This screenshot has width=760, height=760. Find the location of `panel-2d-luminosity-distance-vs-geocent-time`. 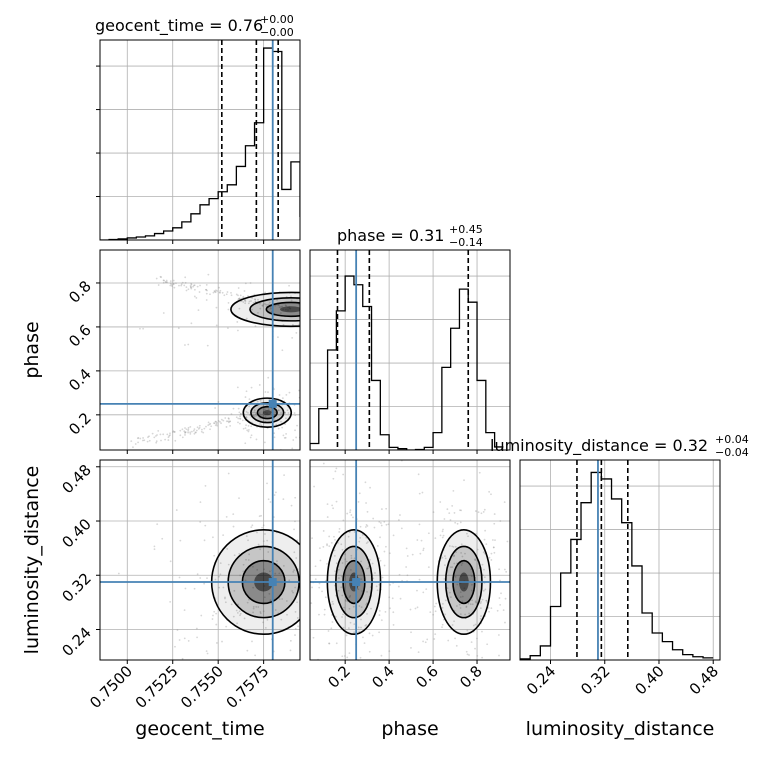

panel-2d-luminosity-distance-vs-geocent-time is located at coordinates (214, 563).